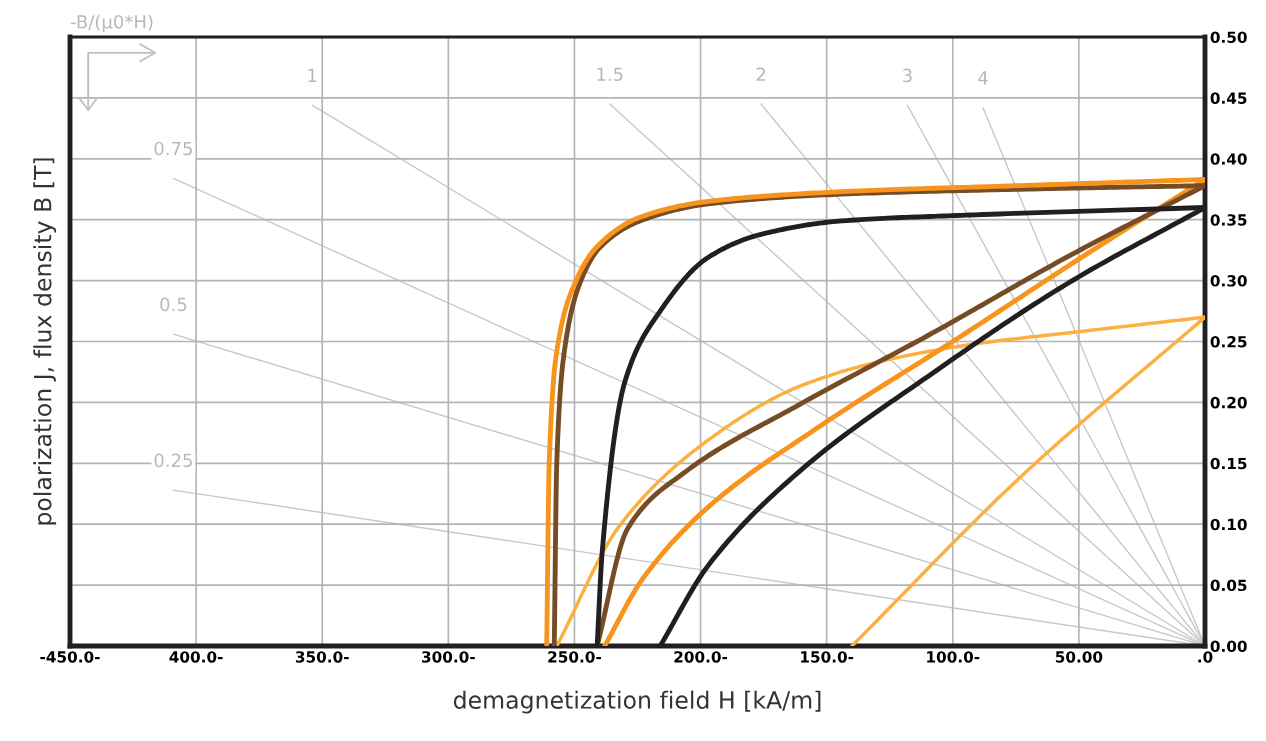 Image resolution: width=1266 pixels, height=741 pixels. I want to click on x-tick-label: .0, so click(1205, 657).